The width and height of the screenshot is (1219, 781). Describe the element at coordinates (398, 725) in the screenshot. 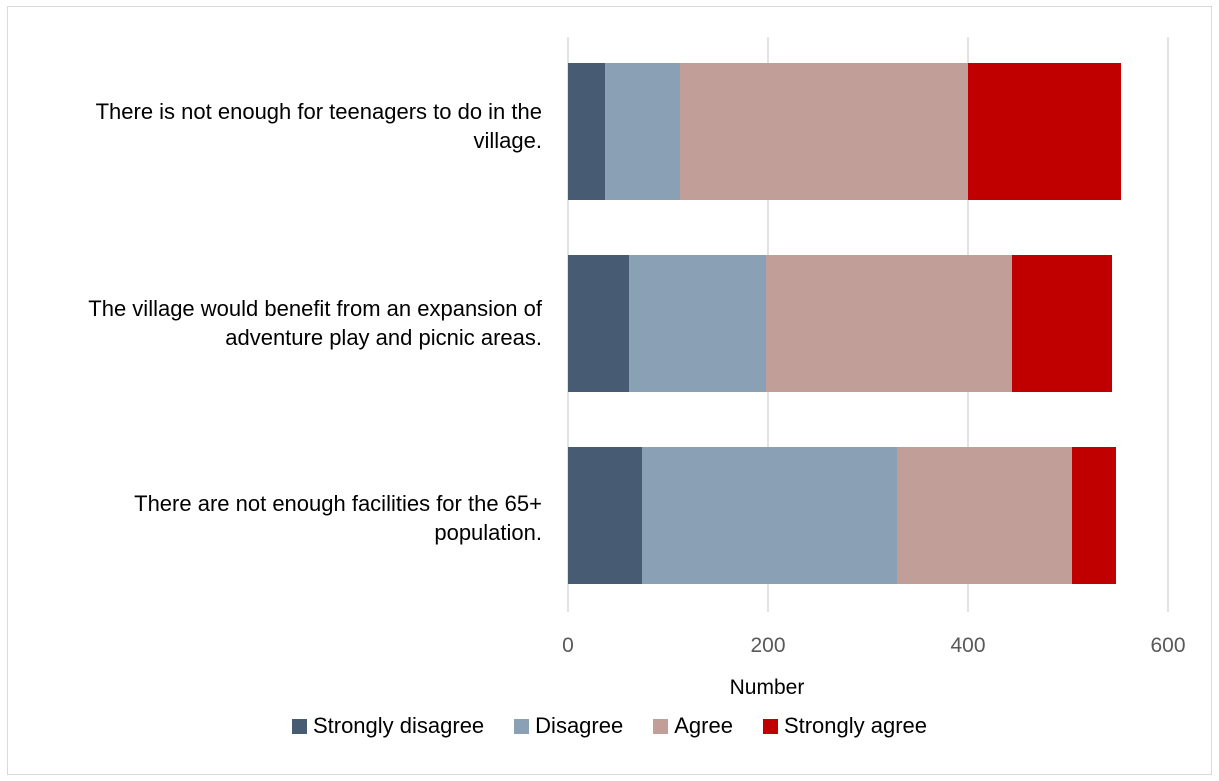

I see `legend-label: Strongly disagree` at that location.